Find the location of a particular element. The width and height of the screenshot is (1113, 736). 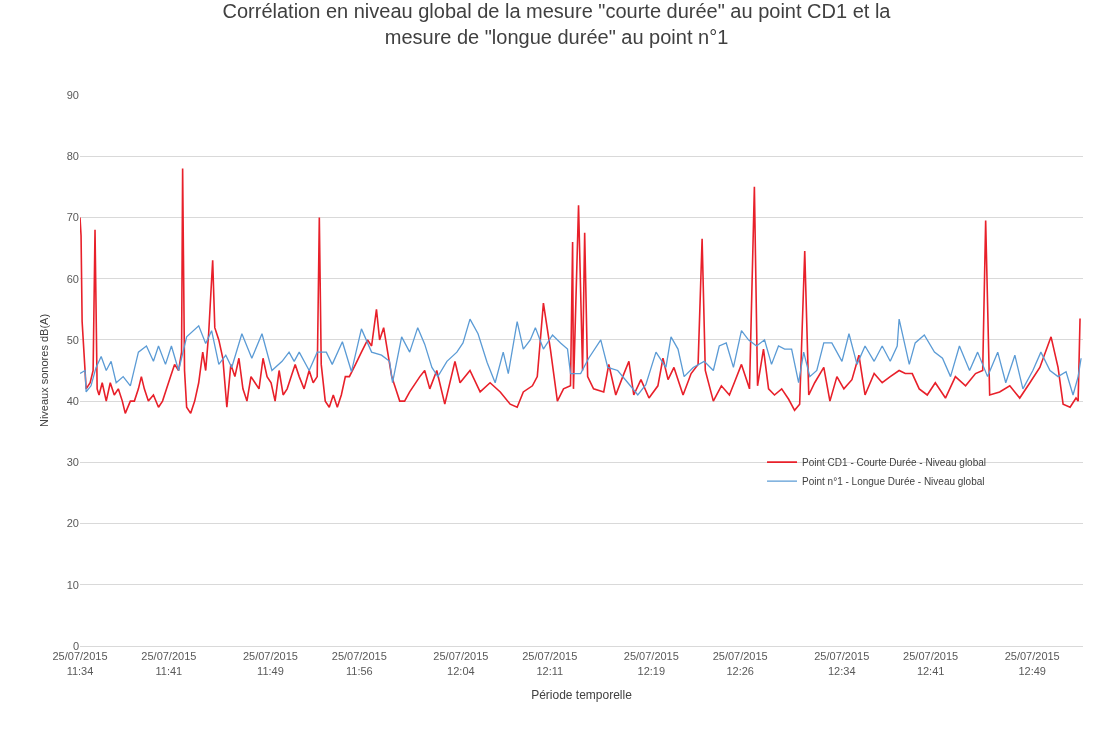

legend-label: Point CD1 - Courte Durée - Niveau global is located at coordinates (894, 463).